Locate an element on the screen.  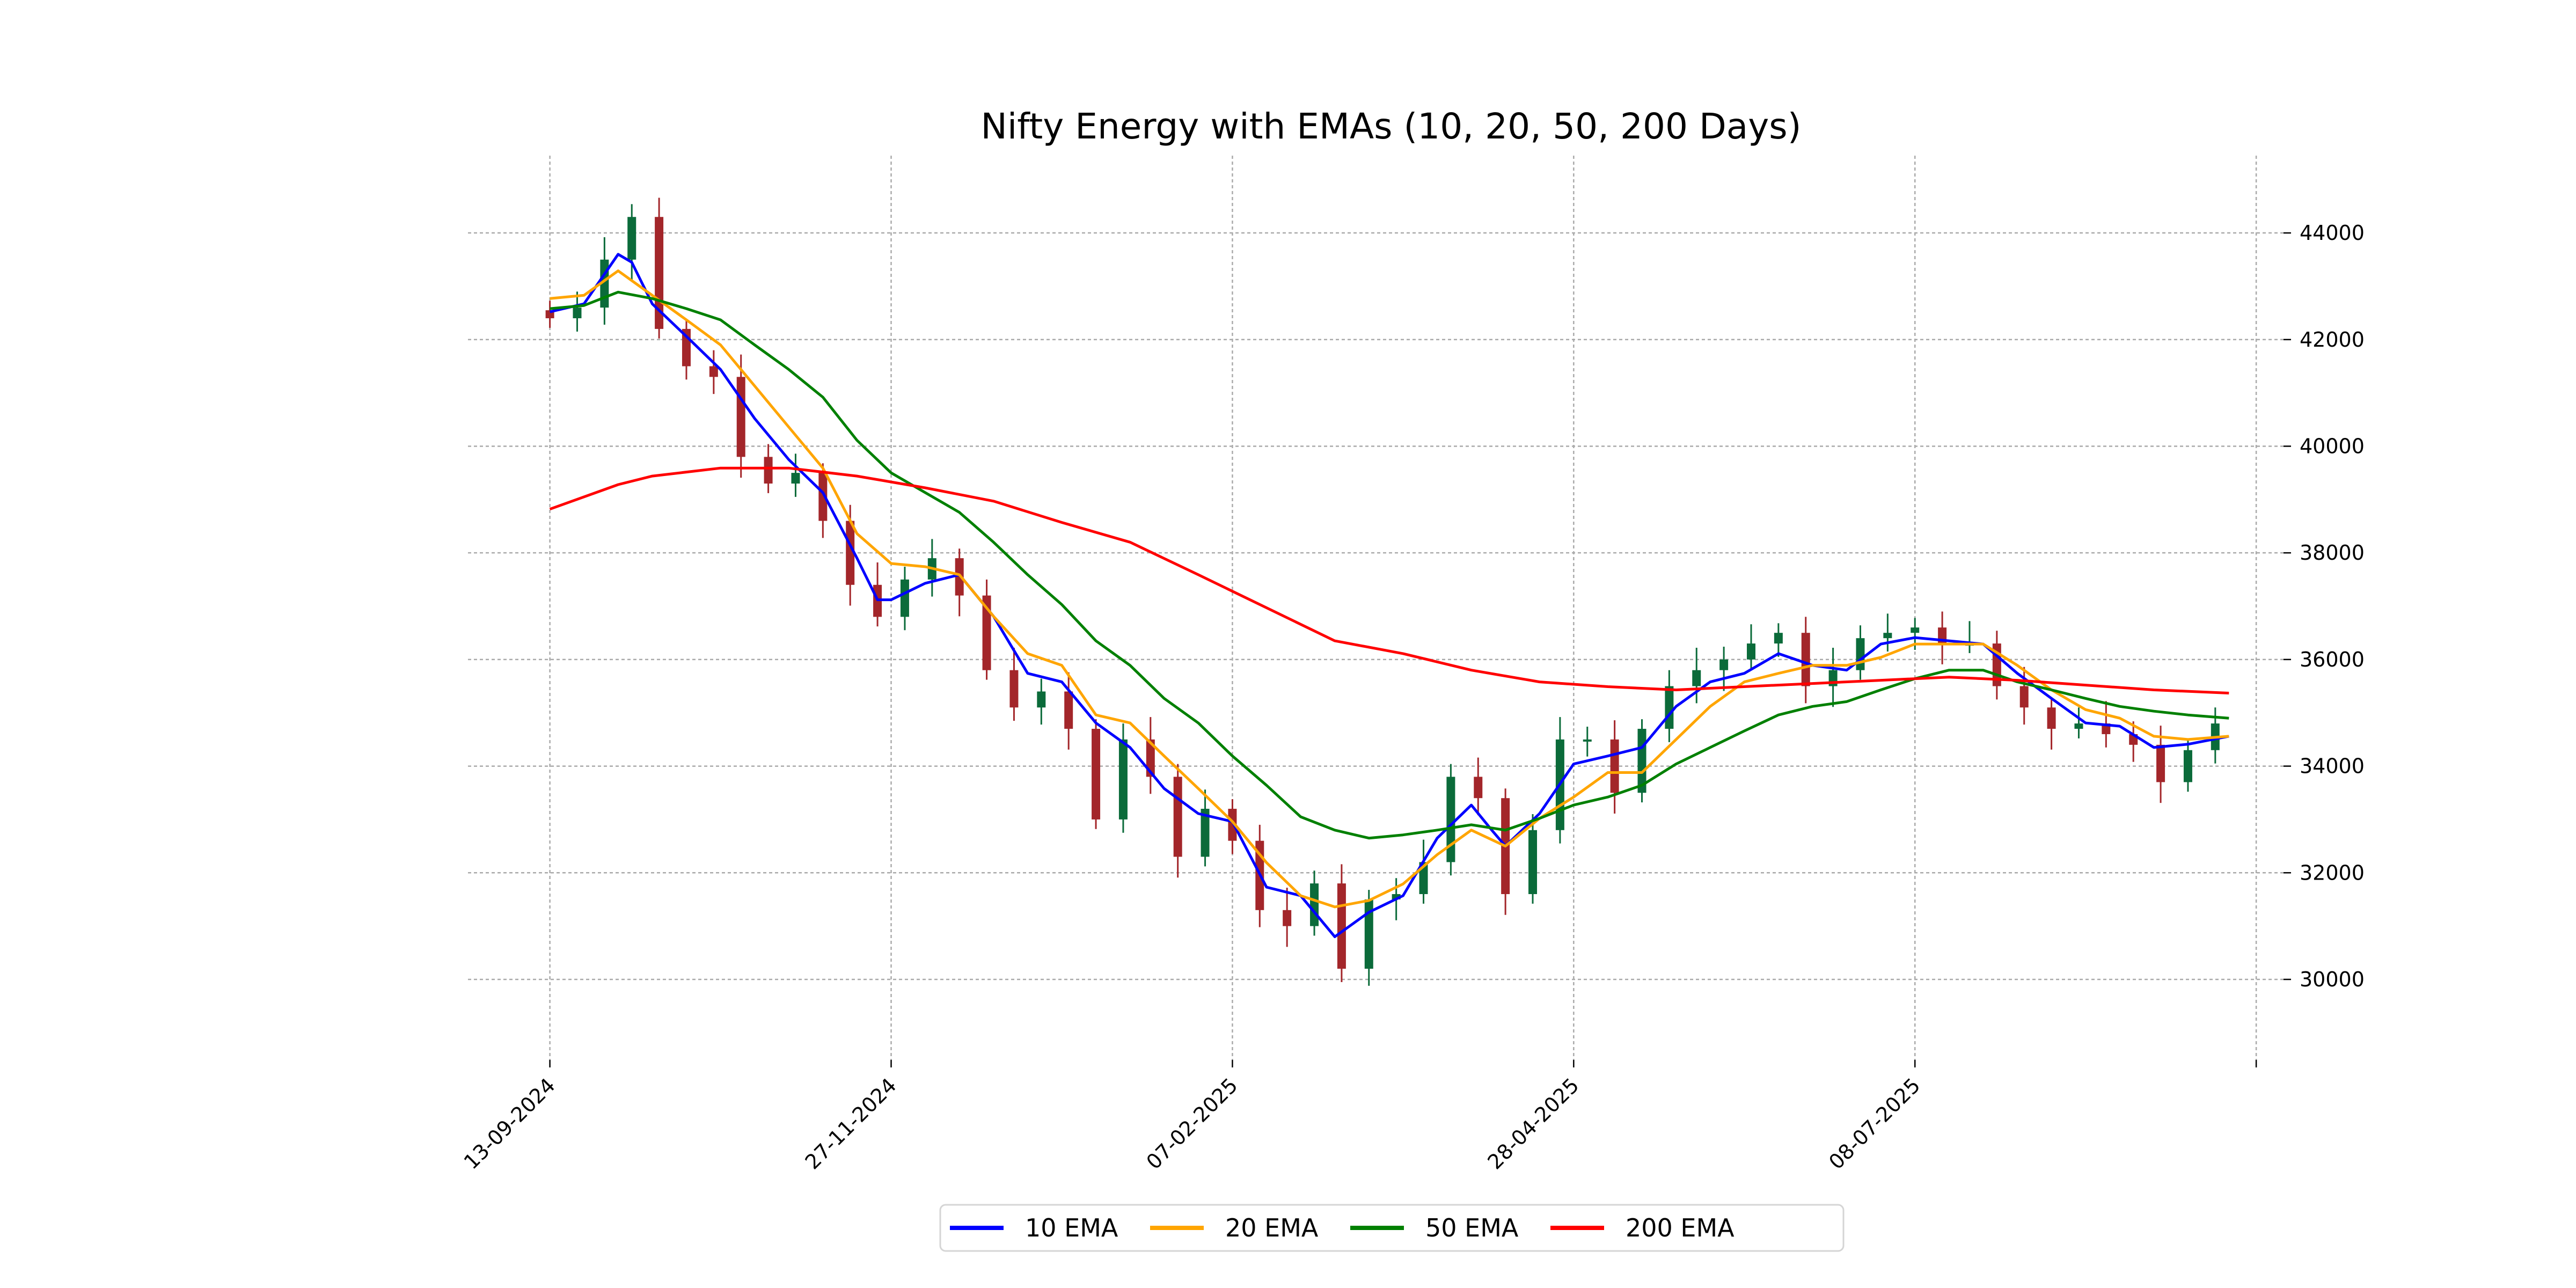
legend: 10 EMA 20 EMA 50 EMA 200 EMA is located at coordinates (1392, 1228).